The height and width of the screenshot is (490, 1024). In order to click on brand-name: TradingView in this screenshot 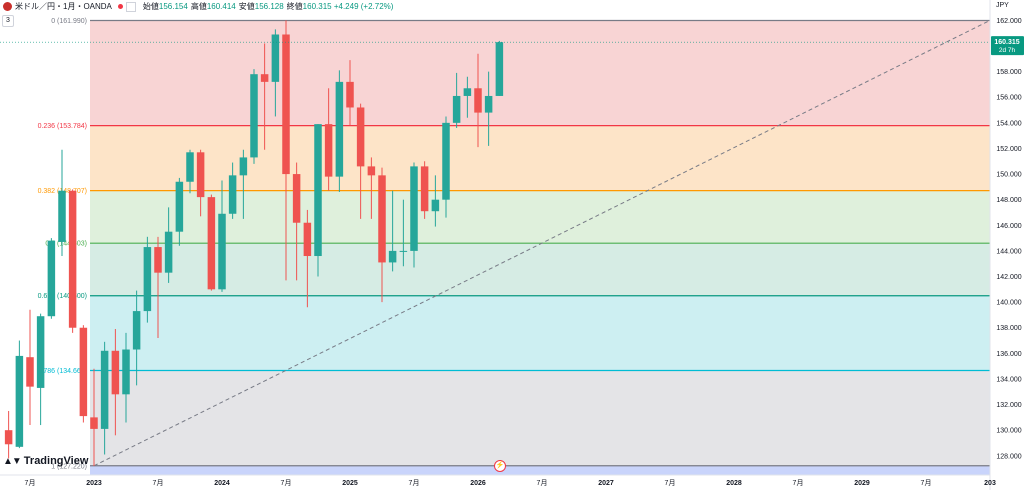, I will do `click(56, 461)`.